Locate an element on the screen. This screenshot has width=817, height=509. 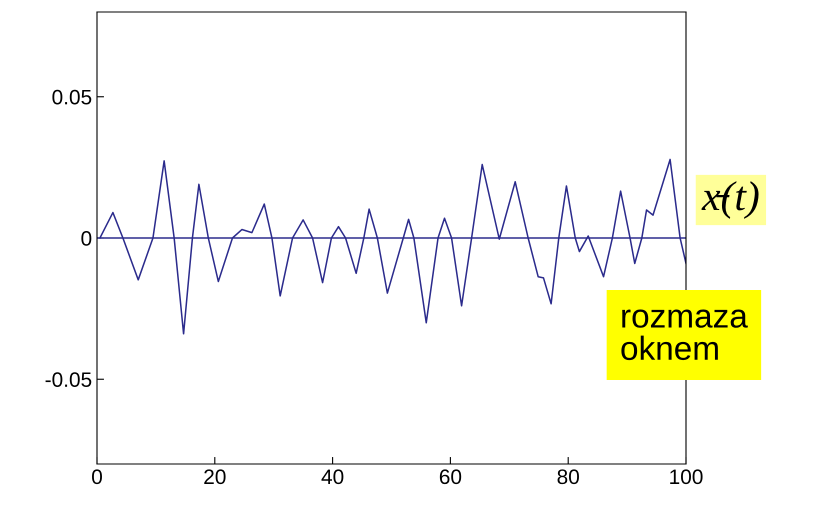
x-tick-label: 0 is located at coordinates (97, 476).